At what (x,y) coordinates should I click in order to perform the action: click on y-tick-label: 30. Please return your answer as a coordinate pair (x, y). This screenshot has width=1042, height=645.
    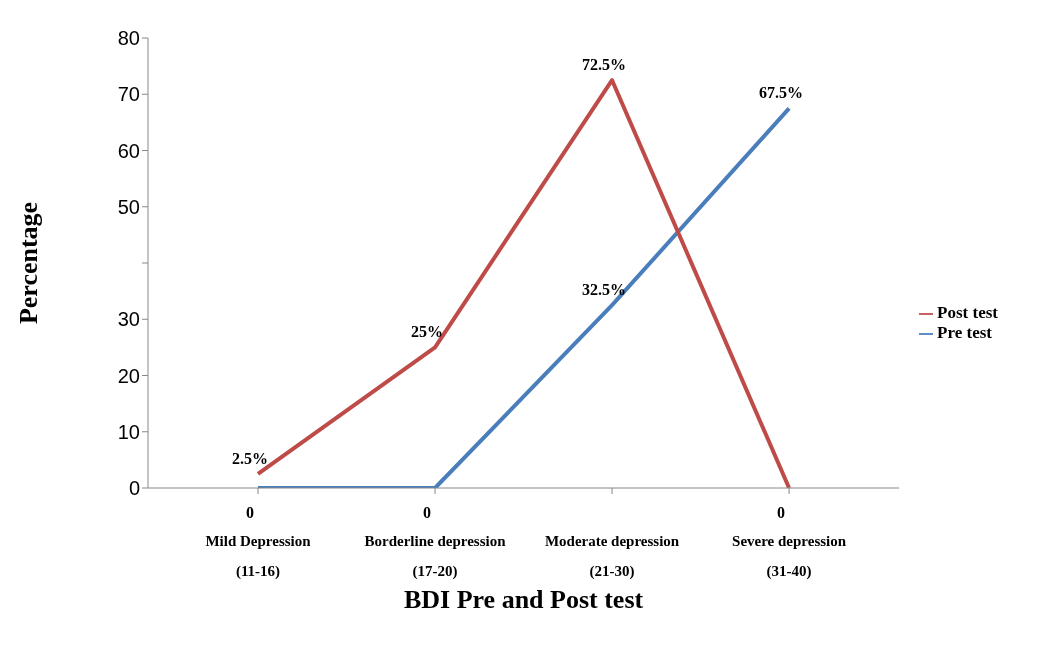
    Looking at the image, I should click on (128, 319).